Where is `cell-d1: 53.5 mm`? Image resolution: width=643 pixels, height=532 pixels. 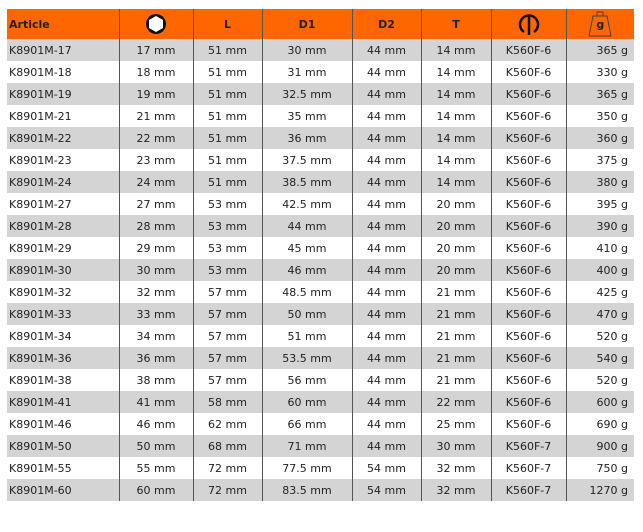 cell-d1: 53.5 mm is located at coordinates (307, 358).